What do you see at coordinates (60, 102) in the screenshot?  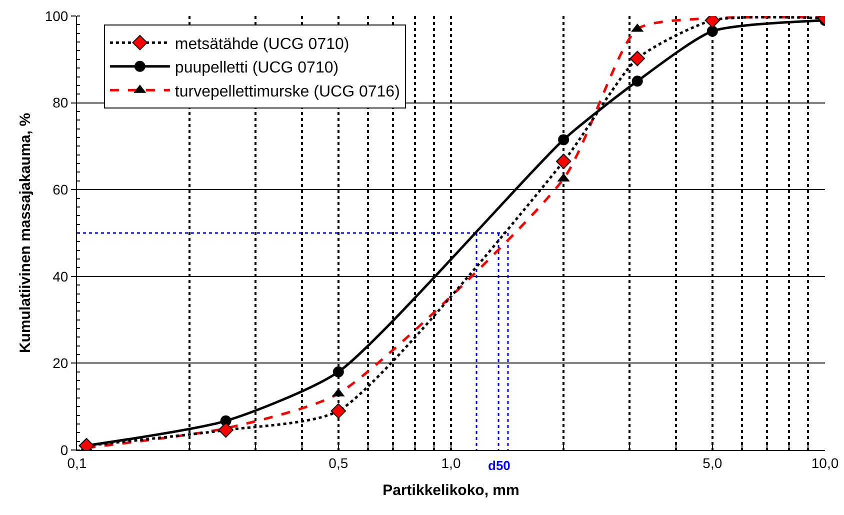 I see `y-tick-label: 80` at bounding box center [60, 102].